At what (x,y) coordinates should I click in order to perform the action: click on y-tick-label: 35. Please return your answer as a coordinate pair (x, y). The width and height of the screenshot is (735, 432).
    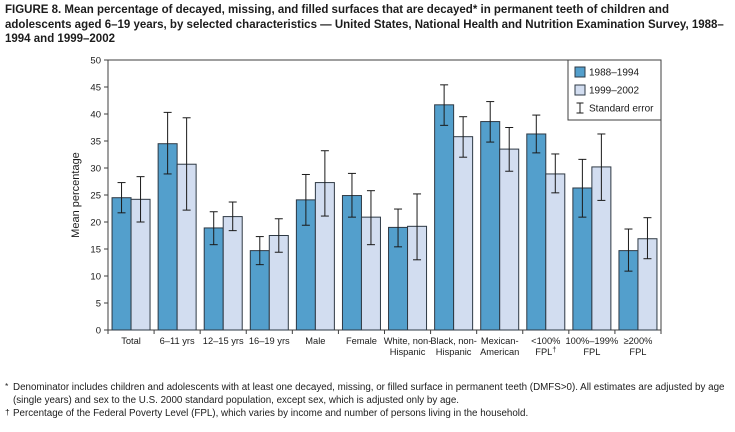
    Looking at the image, I should click on (95, 142).